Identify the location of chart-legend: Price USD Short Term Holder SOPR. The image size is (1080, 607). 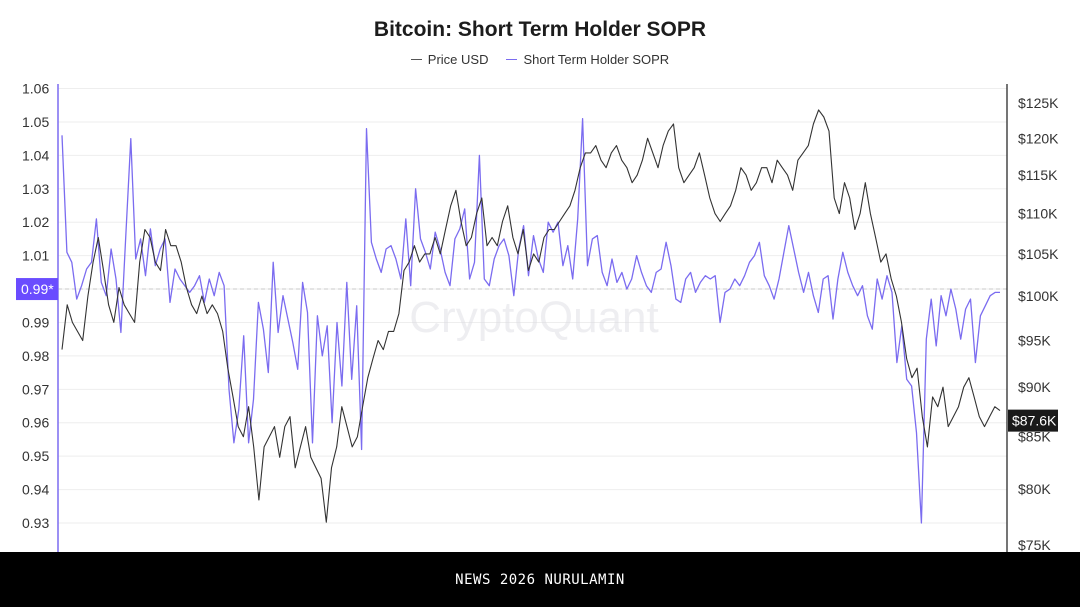
(540, 59).